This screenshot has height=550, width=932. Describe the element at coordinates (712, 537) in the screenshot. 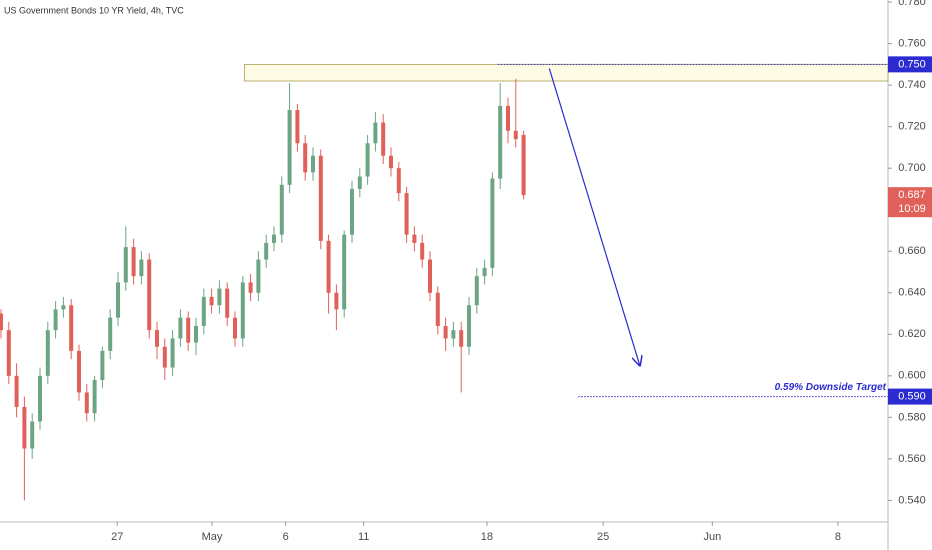

I see `x-tick-label: Jun` at that location.